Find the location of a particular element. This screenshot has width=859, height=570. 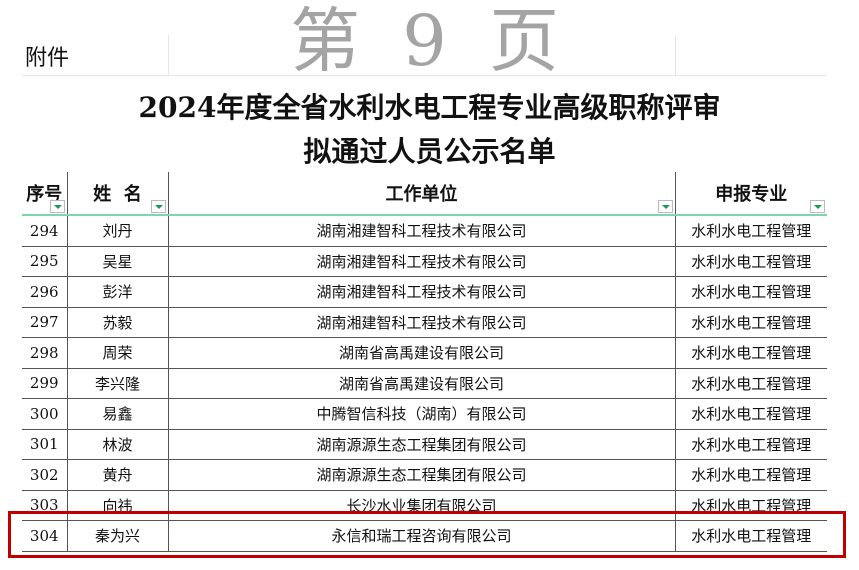

name-cell: 周荣 is located at coordinates (118, 353).